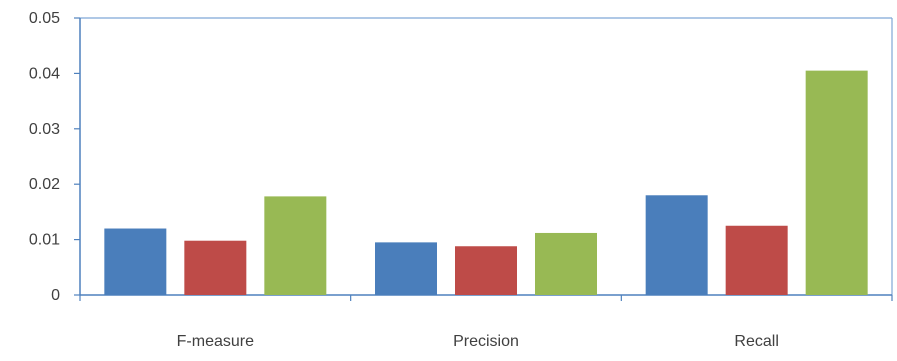 This screenshot has height=361, width=897. Describe the element at coordinates (756, 341) in the screenshot. I see `x-category-label: Recall` at that location.